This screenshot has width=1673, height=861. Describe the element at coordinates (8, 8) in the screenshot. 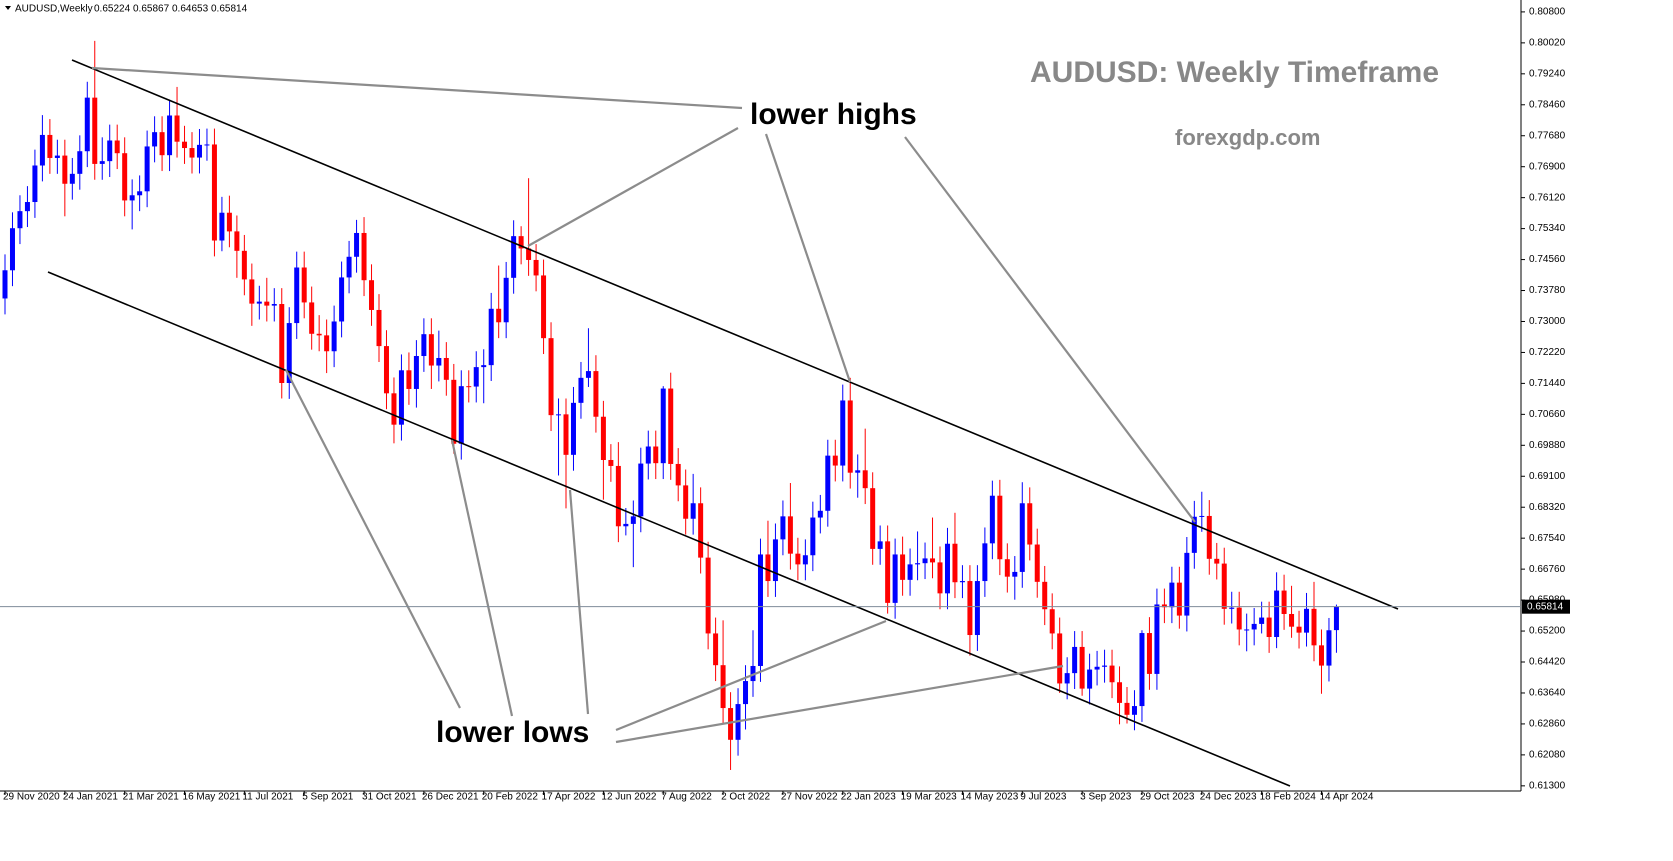

I see `header-icon` at that location.